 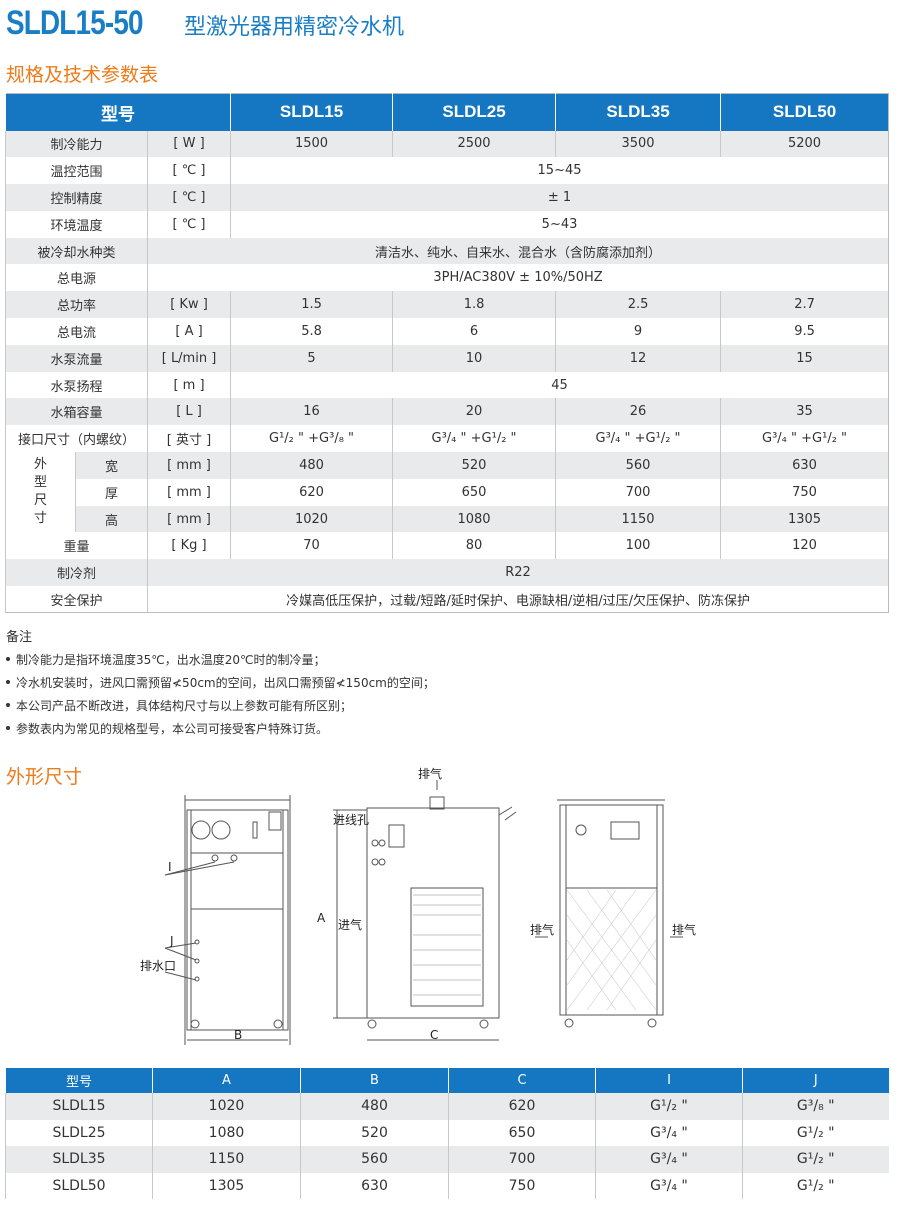 I want to click on spec-section-title: 规格及技术参数表, so click(x=82, y=75).